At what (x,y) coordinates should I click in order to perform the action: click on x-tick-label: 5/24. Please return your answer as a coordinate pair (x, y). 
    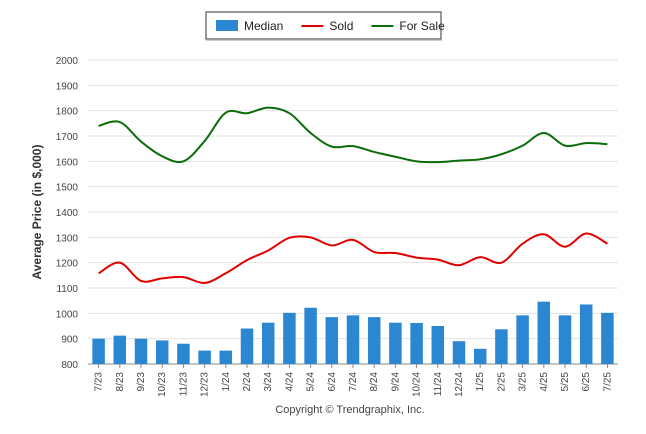
    Looking at the image, I should click on (311, 382).